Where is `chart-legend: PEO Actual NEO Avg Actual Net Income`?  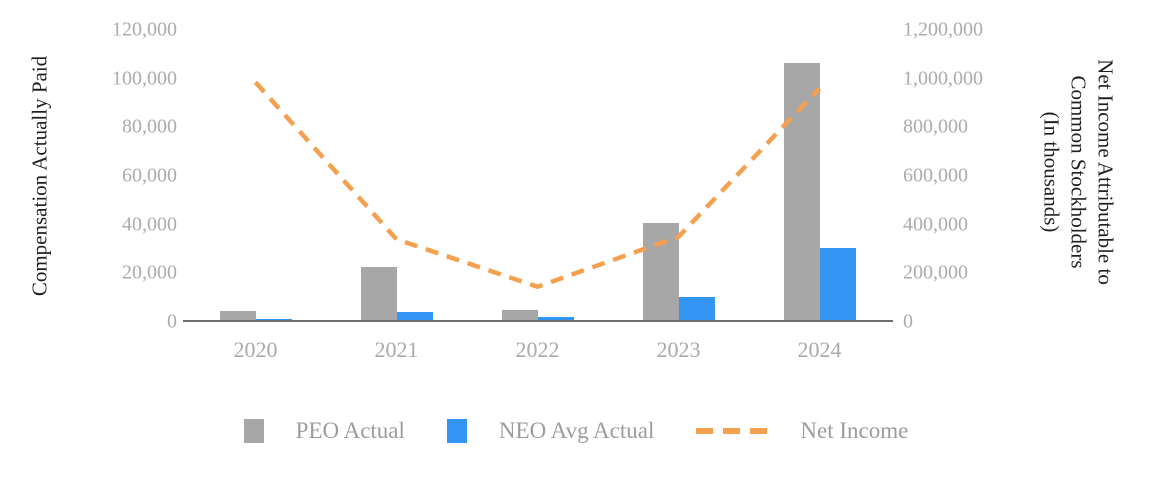
chart-legend: PEO Actual NEO Avg Actual Net Income is located at coordinates (576, 431).